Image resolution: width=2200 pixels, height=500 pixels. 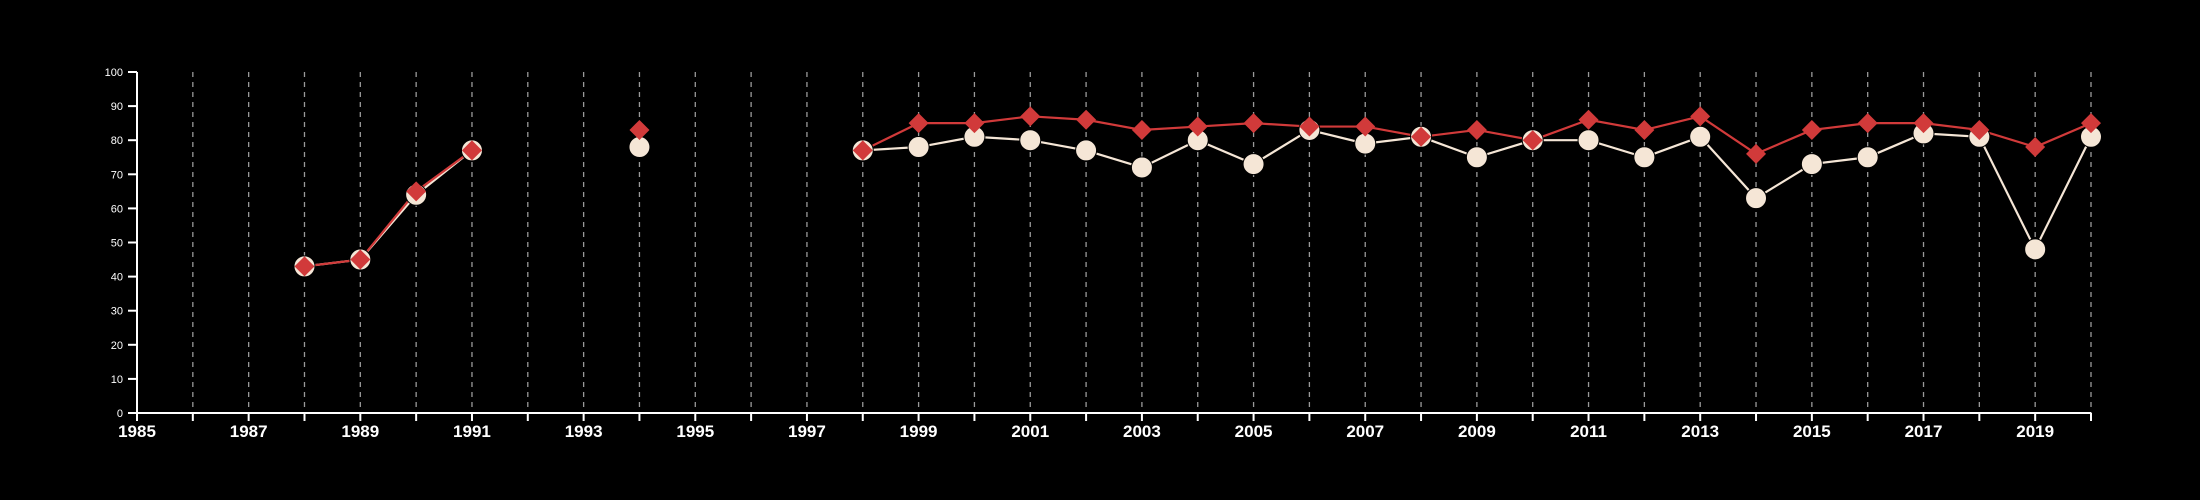 I want to click on y-tick-label: 50, so click(x=117, y=244).